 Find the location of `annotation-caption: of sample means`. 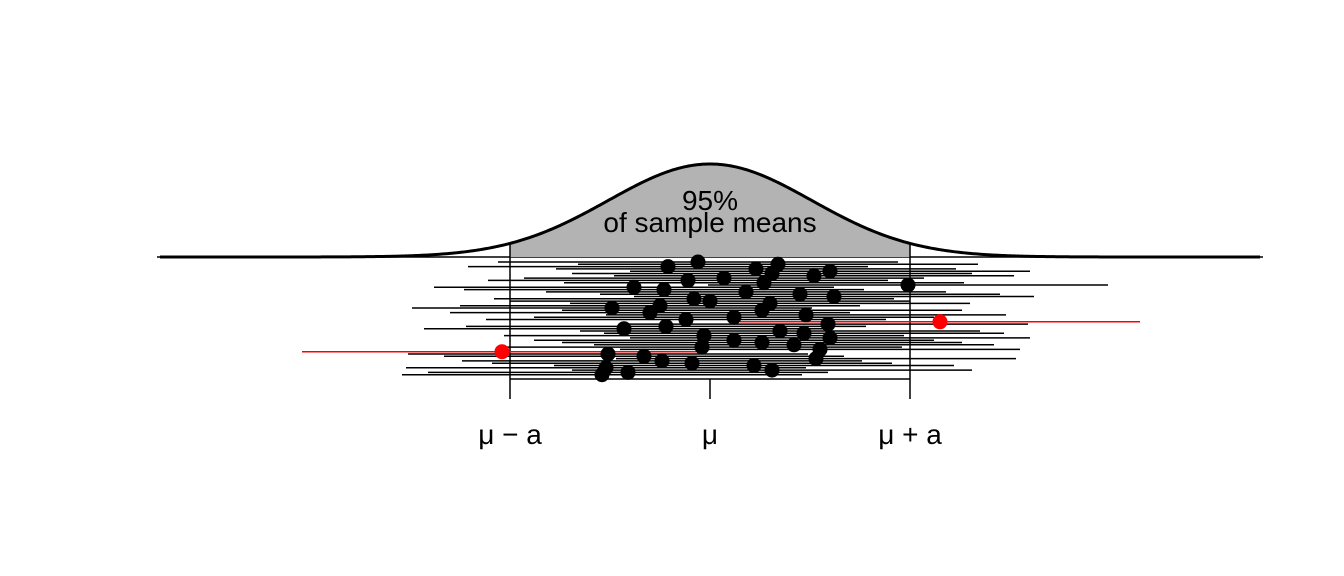

annotation-caption: of sample means is located at coordinates (709, 222).